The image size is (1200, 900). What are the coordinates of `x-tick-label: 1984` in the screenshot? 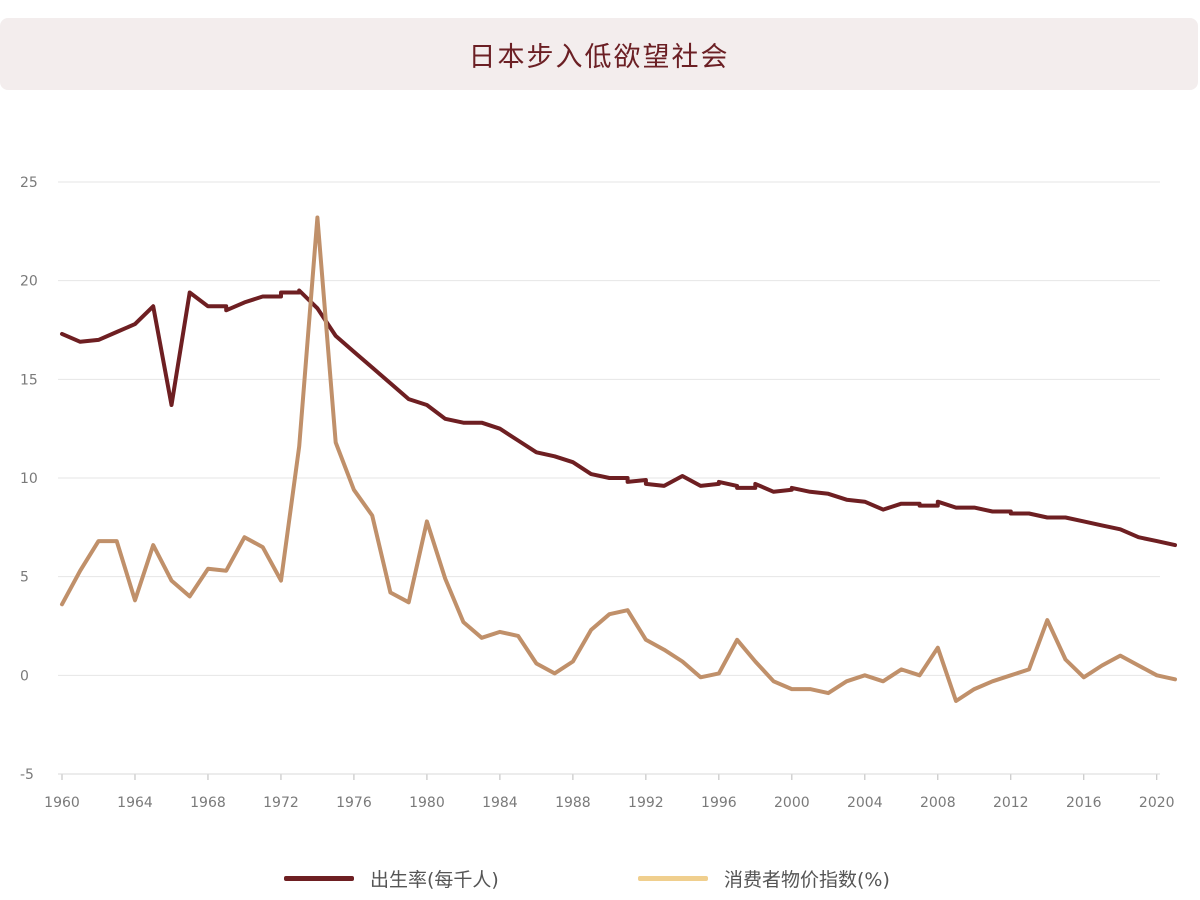 It's located at (500, 803).